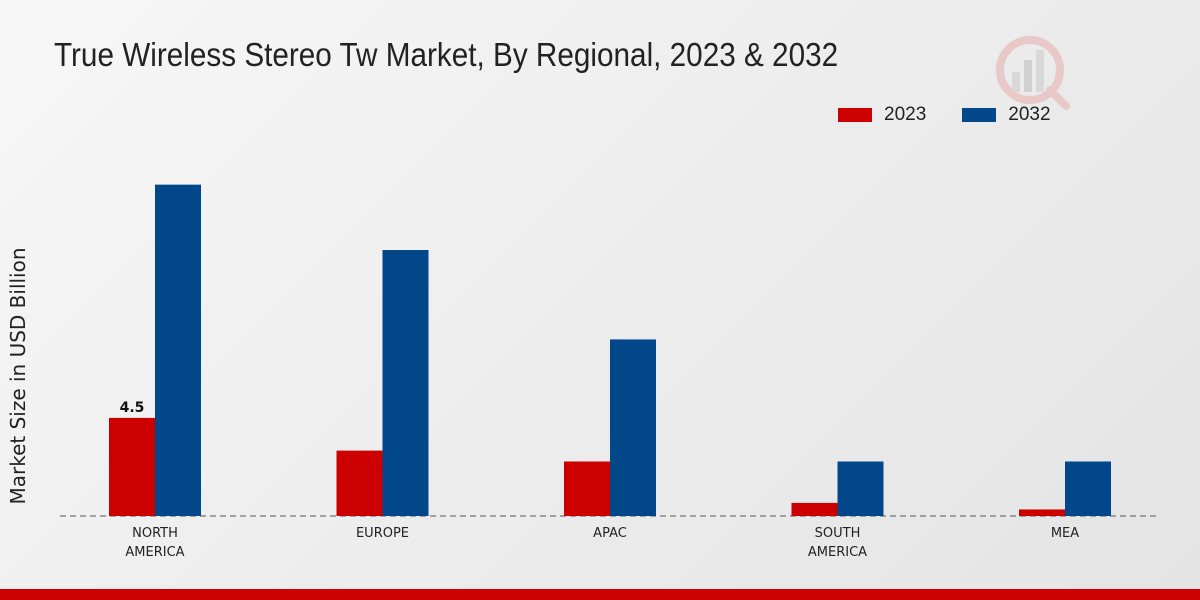  Describe the element at coordinates (405, 383) in the screenshot. I see `bar-2032-europe` at that location.